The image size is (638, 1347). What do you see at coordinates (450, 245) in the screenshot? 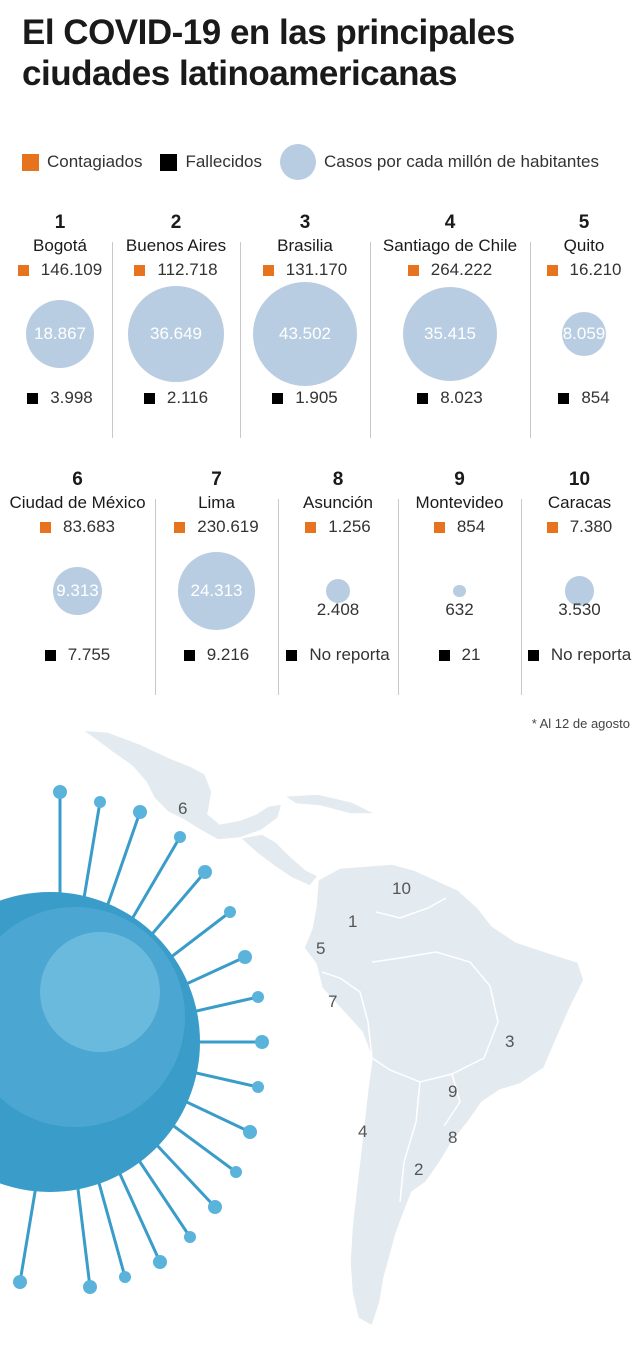
I see `city-name: Santiago de Chile` at bounding box center [450, 245].